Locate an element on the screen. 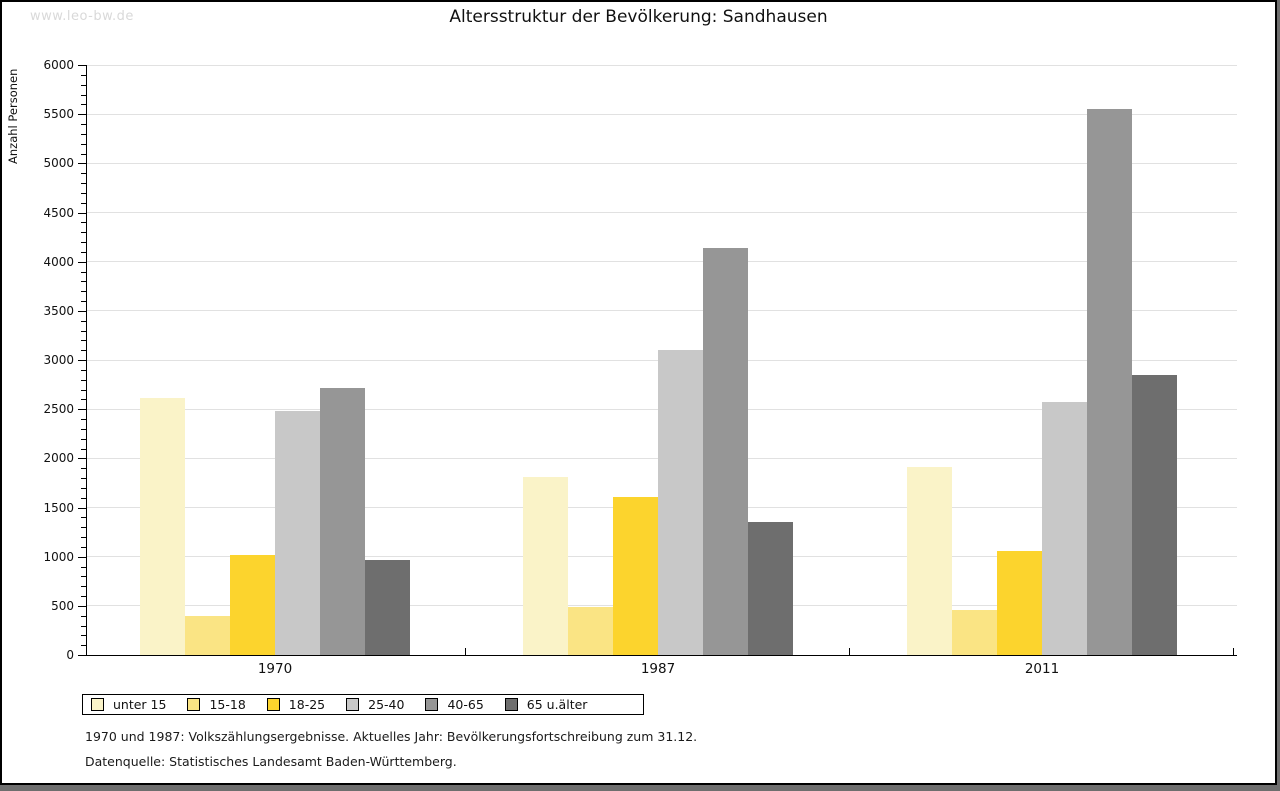  y-axis-tick-label: 2500 is located at coordinates (58, 409).